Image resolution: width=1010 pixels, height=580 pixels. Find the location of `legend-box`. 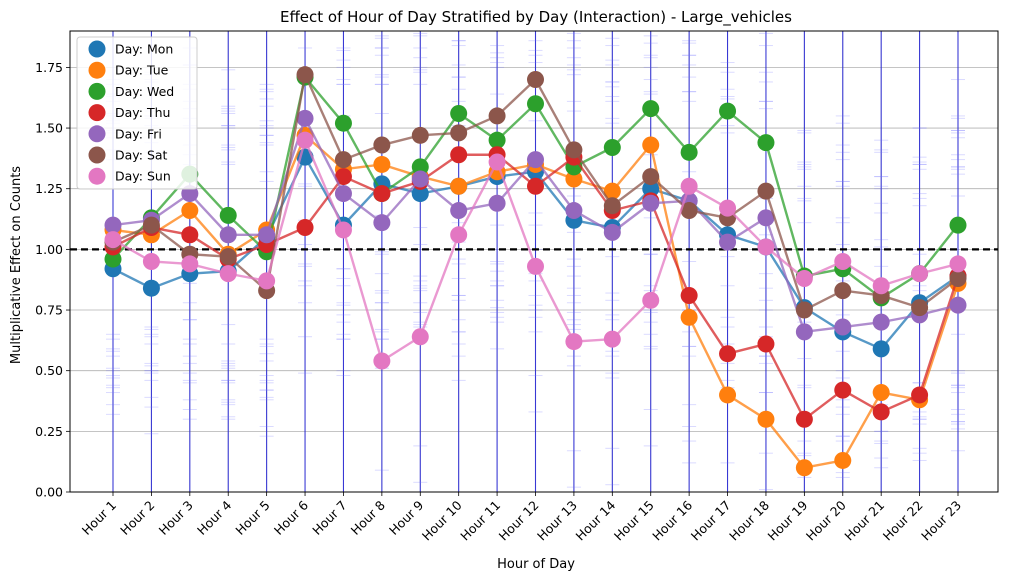

legend-box is located at coordinates (137, 113).